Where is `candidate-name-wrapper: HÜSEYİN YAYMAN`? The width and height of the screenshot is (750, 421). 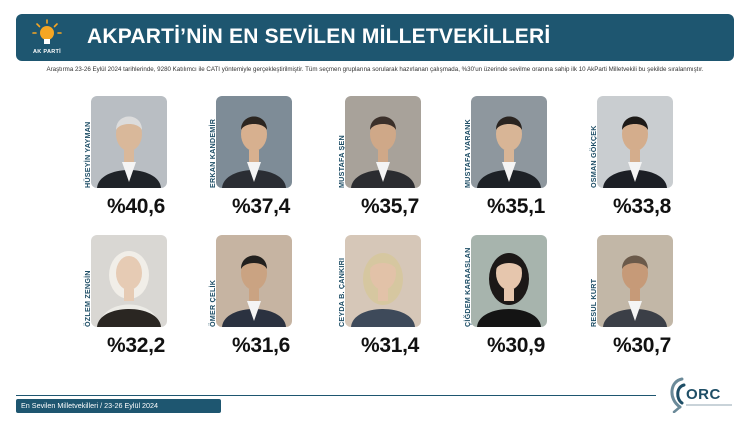 candidate-name-wrapper: HÜSEYİN YAYMAN is located at coordinates (84, 142).